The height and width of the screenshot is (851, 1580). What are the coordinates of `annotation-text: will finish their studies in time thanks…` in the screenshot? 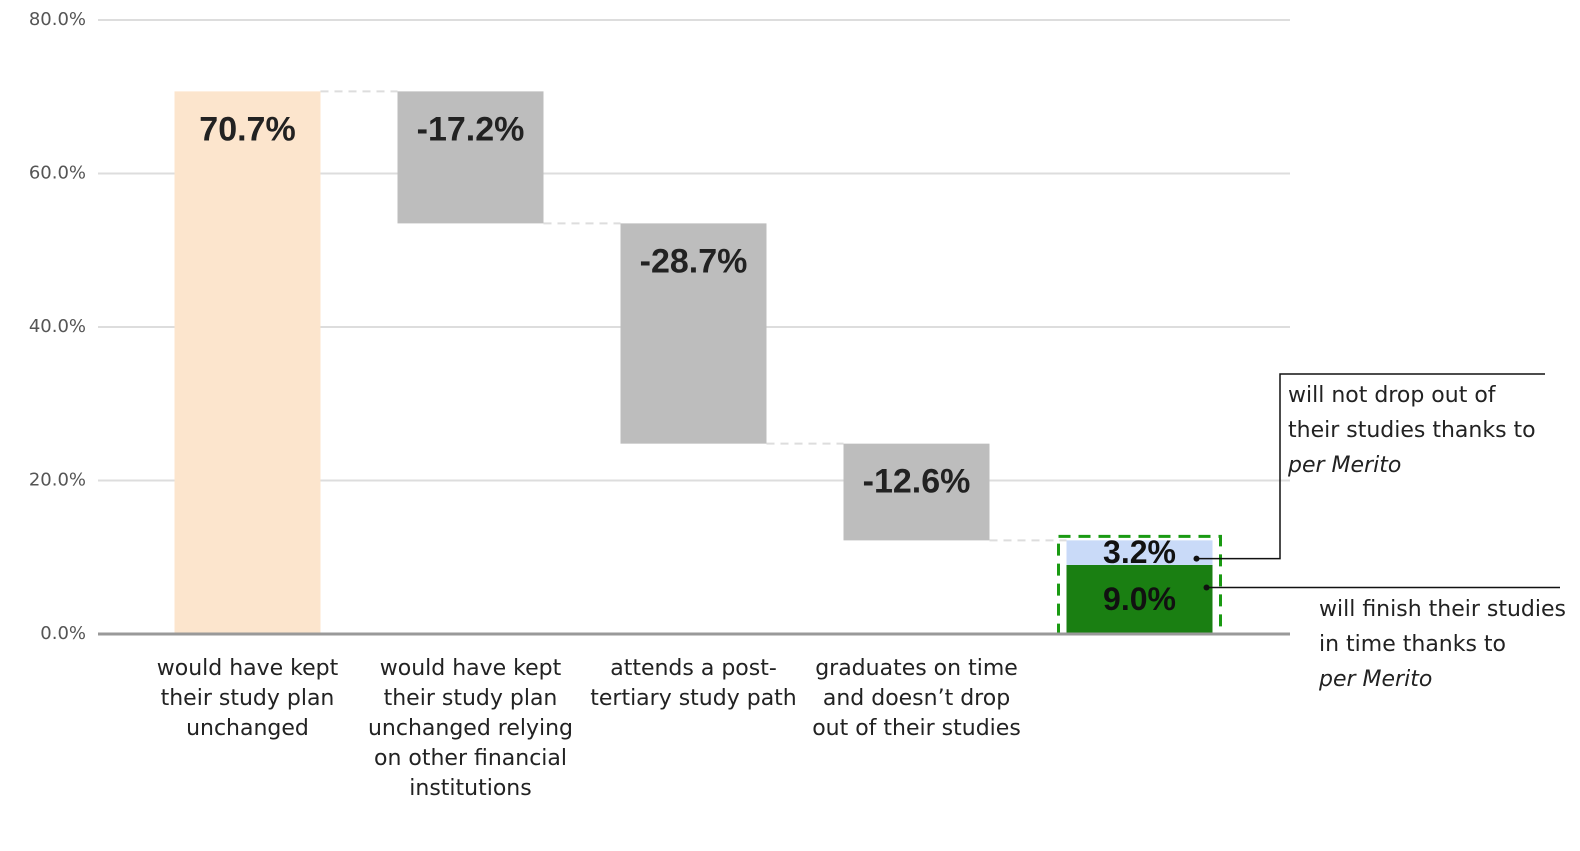 It's located at (1442, 627).